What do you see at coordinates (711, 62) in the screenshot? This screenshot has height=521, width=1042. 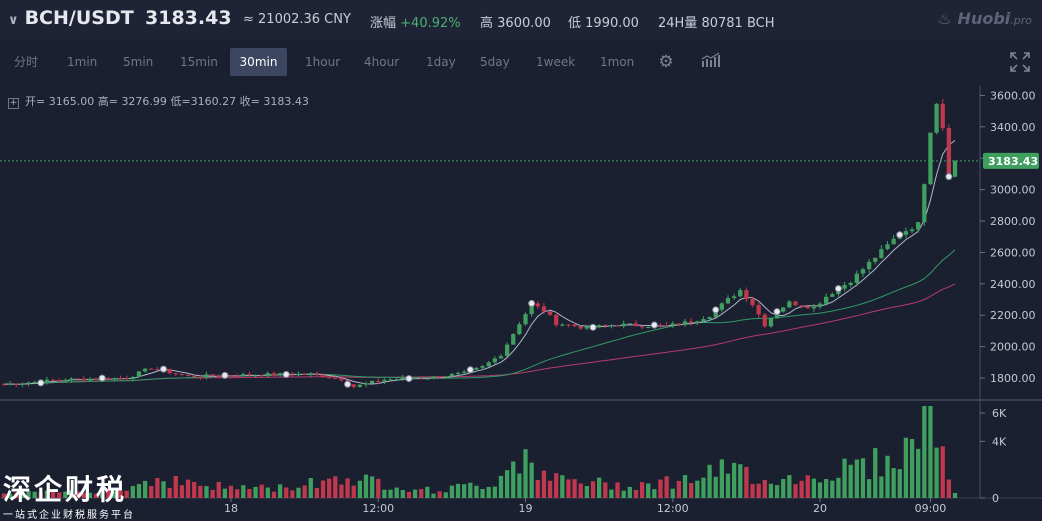 I see `indicator-icon` at bounding box center [711, 62].